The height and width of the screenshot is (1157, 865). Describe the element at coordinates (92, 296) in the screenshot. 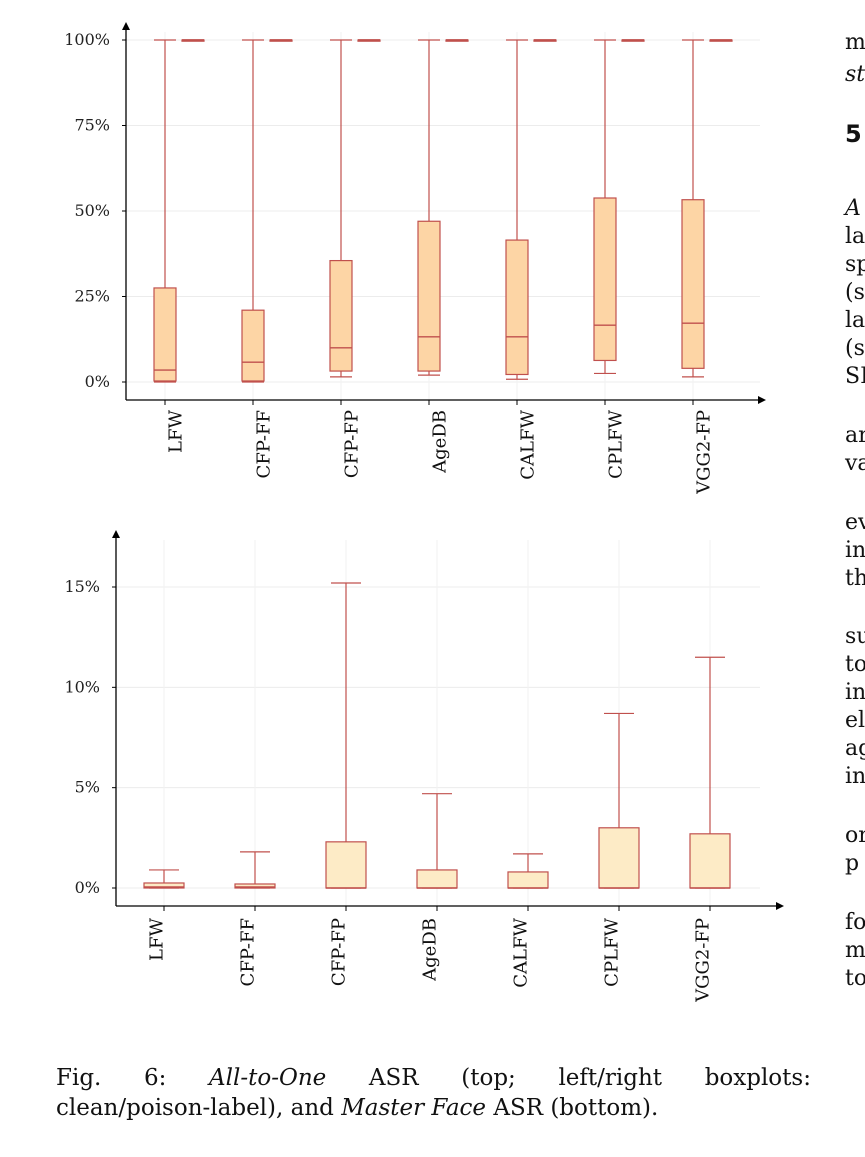

I see `y-tick-label: 25%` at that location.